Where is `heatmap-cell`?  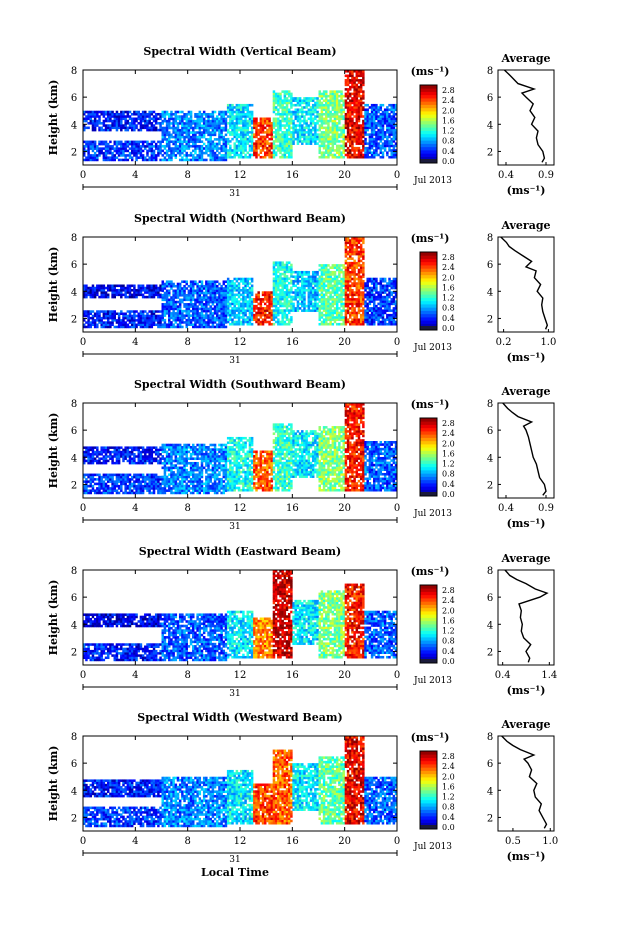
heatmap-cell is located at coordinates (263, 138).